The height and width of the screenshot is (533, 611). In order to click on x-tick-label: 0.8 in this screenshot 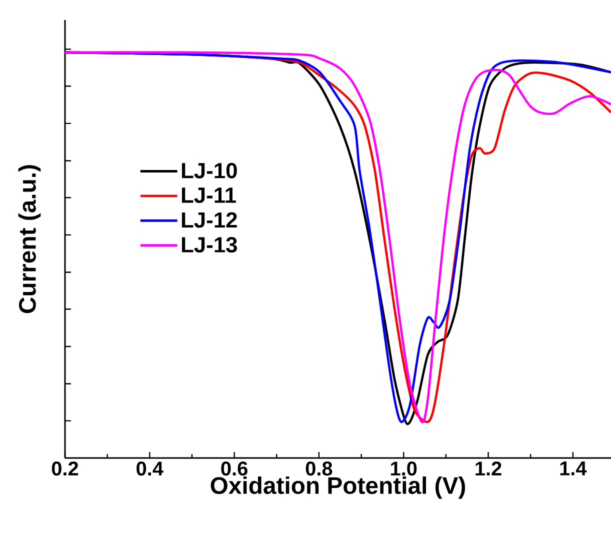, I will do `click(319, 469)`.